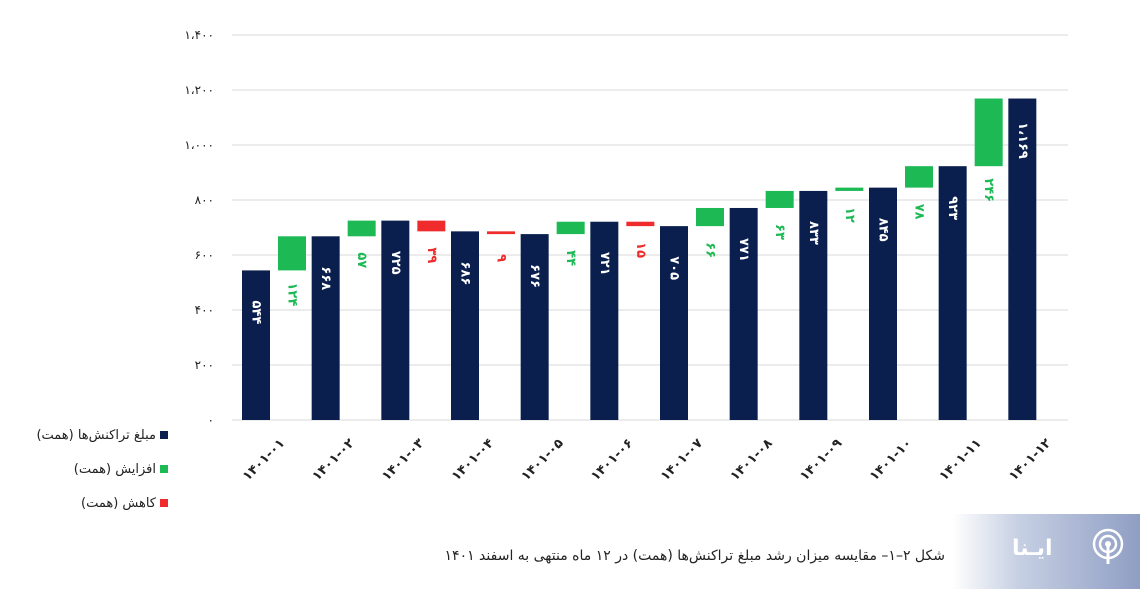 This screenshot has height=589, width=1140. Describe the element at coordinates (96, 435) in the screenshot. I see `legend-label-total: مبلغ تراکنش‌ها (همت)` at that location.